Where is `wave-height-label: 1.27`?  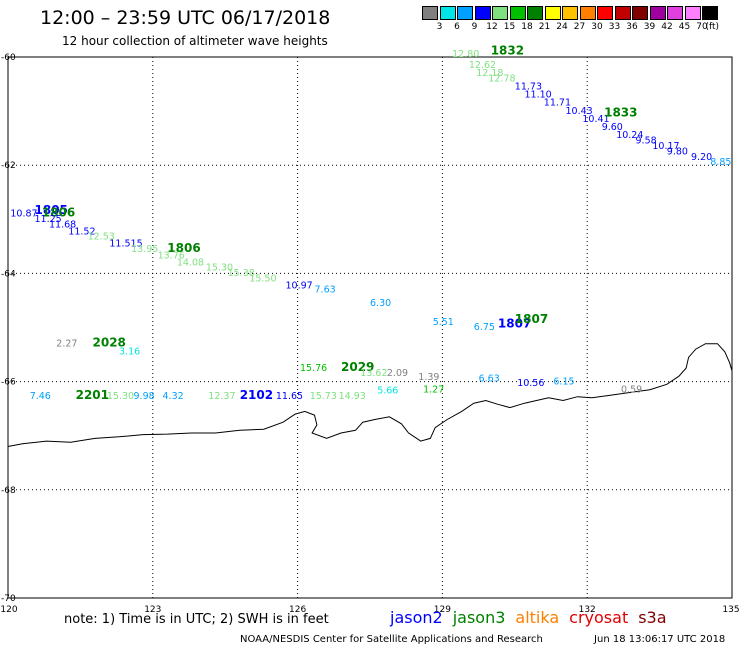
wave-height-label: 1.27 is located at coordinates (433, 389).